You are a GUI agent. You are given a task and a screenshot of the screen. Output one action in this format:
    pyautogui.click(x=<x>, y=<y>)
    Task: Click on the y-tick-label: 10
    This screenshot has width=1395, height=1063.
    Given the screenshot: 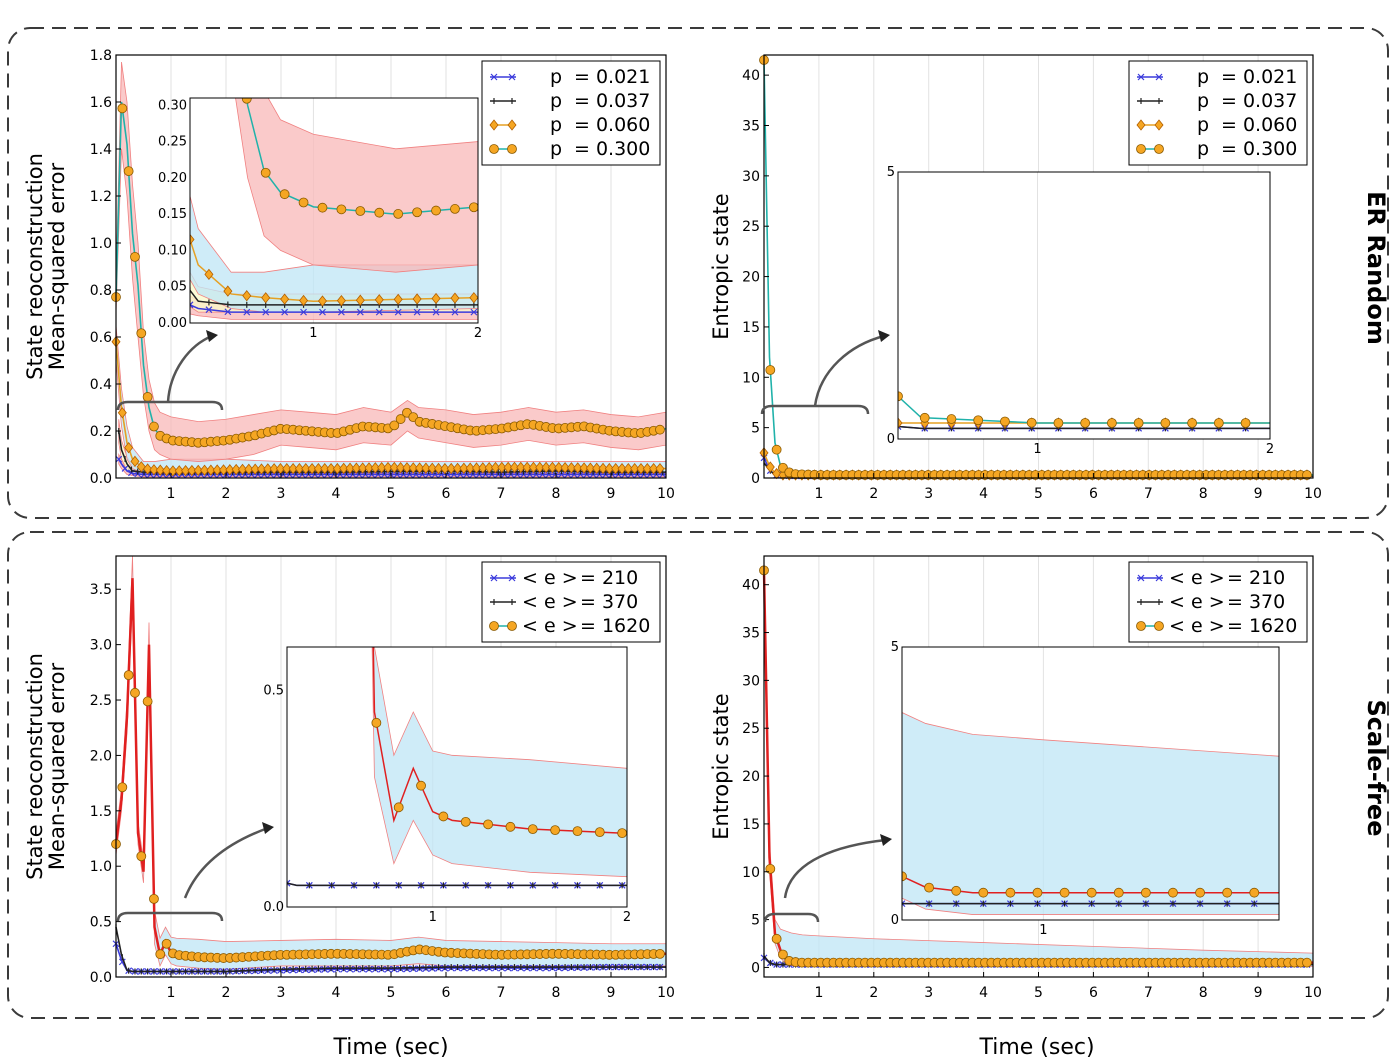 What is the action you would take?
    pyautogui.click(x=751, y=873)
    